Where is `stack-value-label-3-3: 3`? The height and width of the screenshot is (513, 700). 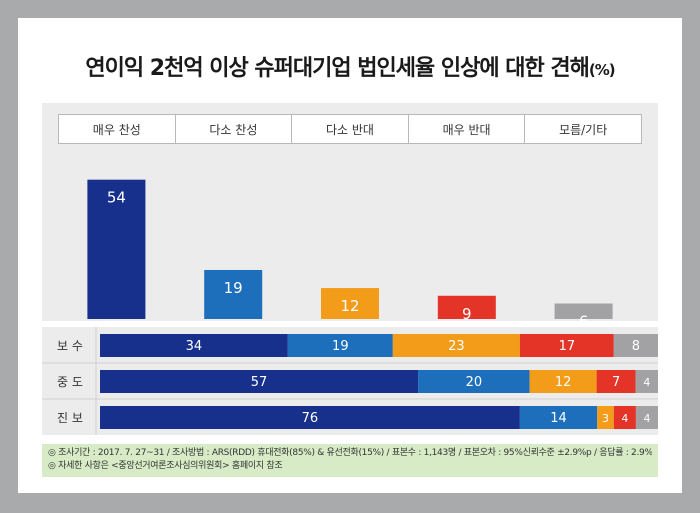
stack-value-label-3-3: 3 is located at coordinates (605, 418).